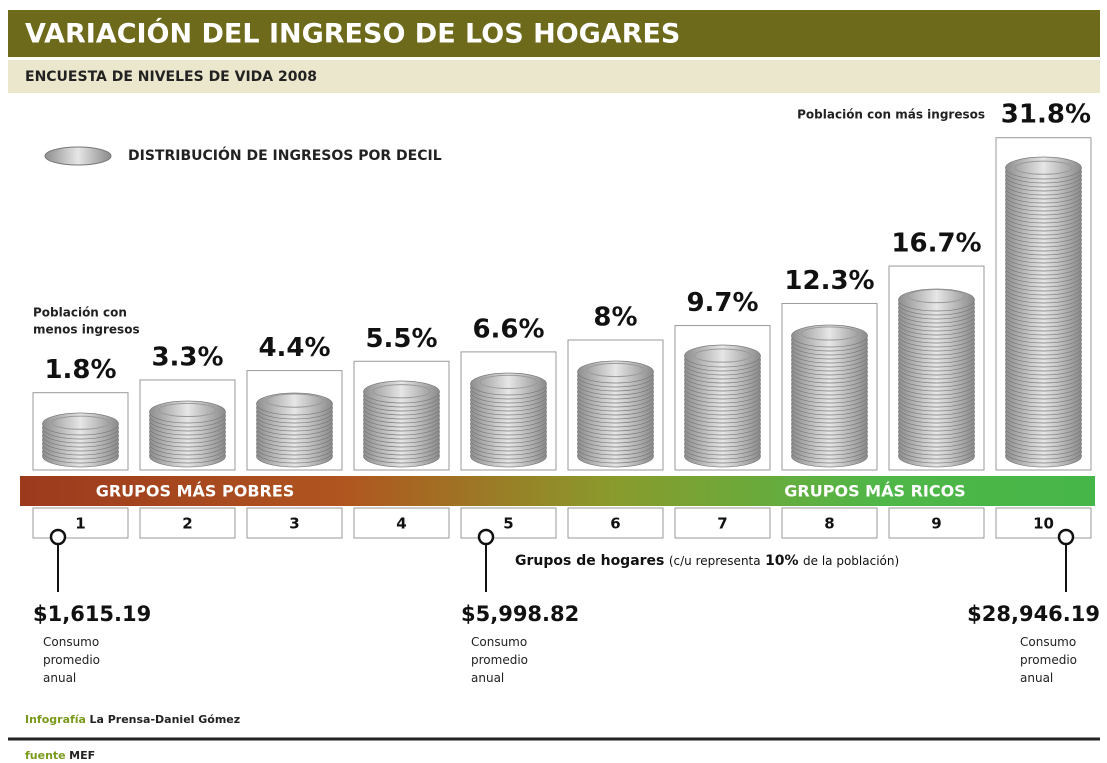 Image resolution: width=1107 pixels, height=763 pixels. What do you see at coordinates (401, 339) in the screenshot?
I see `value-label: 5.5%` at bounding box center [401, 339].